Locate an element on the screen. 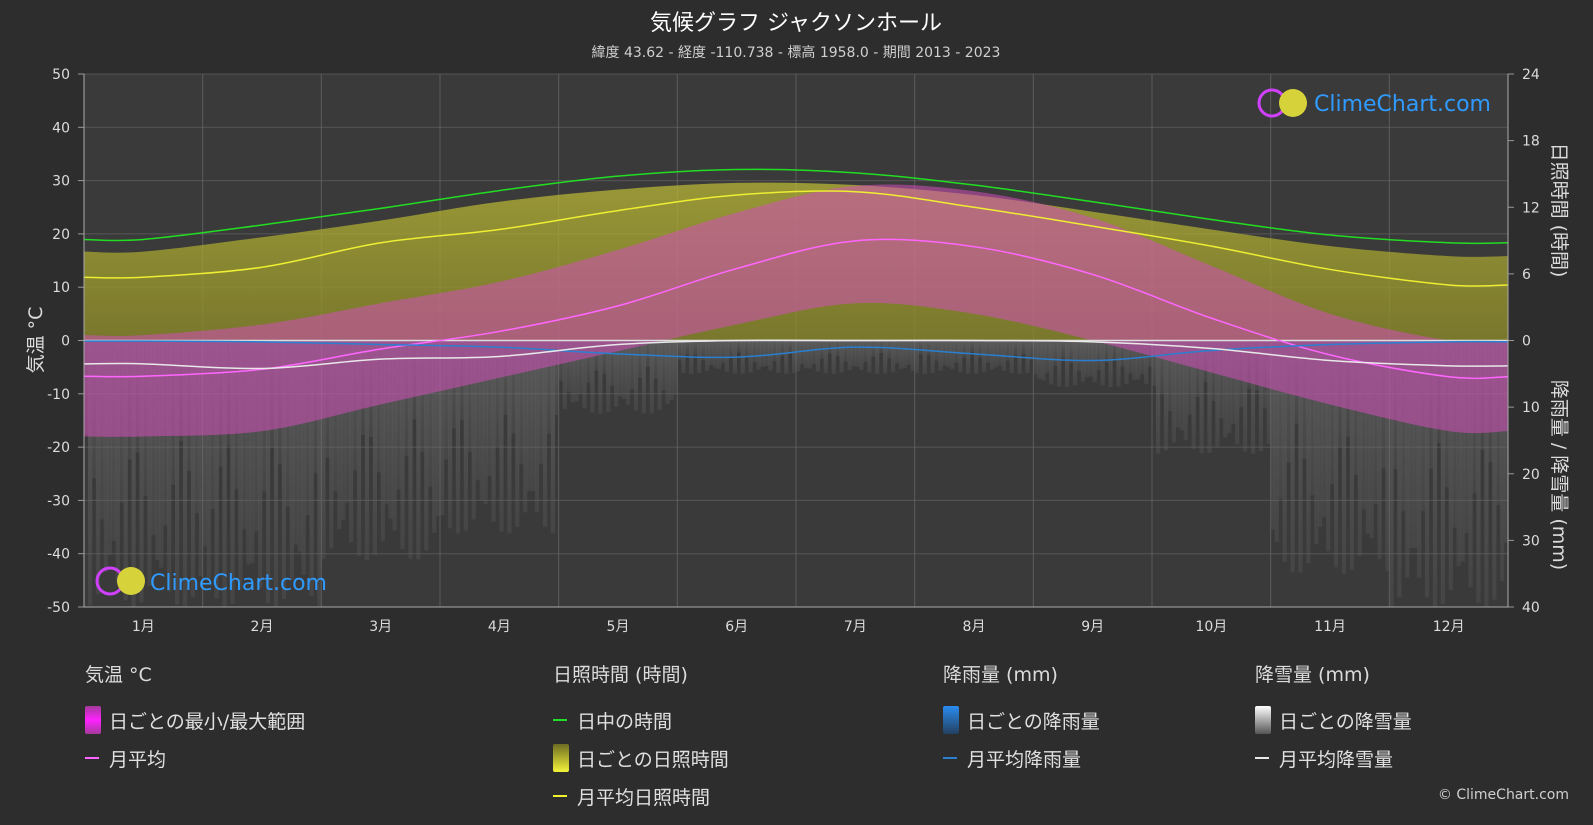  legend-item: 日ごとの最小/最大範囲 is located at coordinates (195, 720).